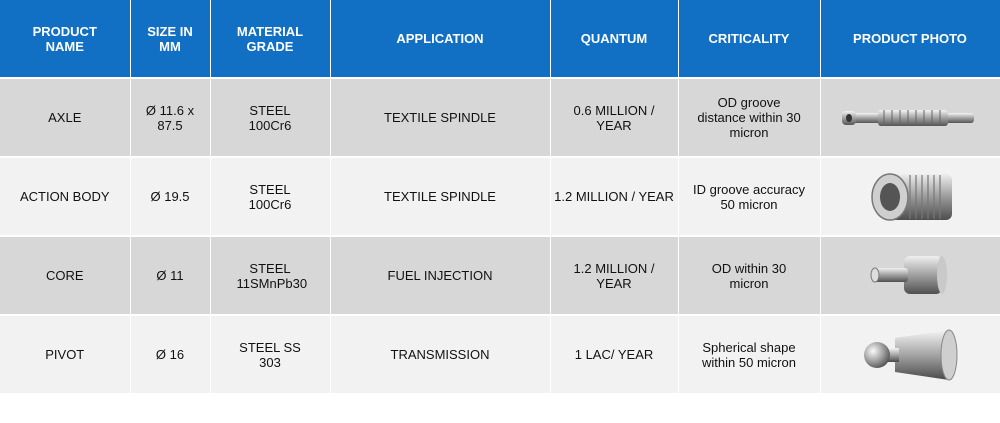 This screenshot has height=423, width=1000. What do you see at coordinates (170, 39) in the screenshot?
I see `header-size: SIZE IN MM` at bounding box center [170, 39].